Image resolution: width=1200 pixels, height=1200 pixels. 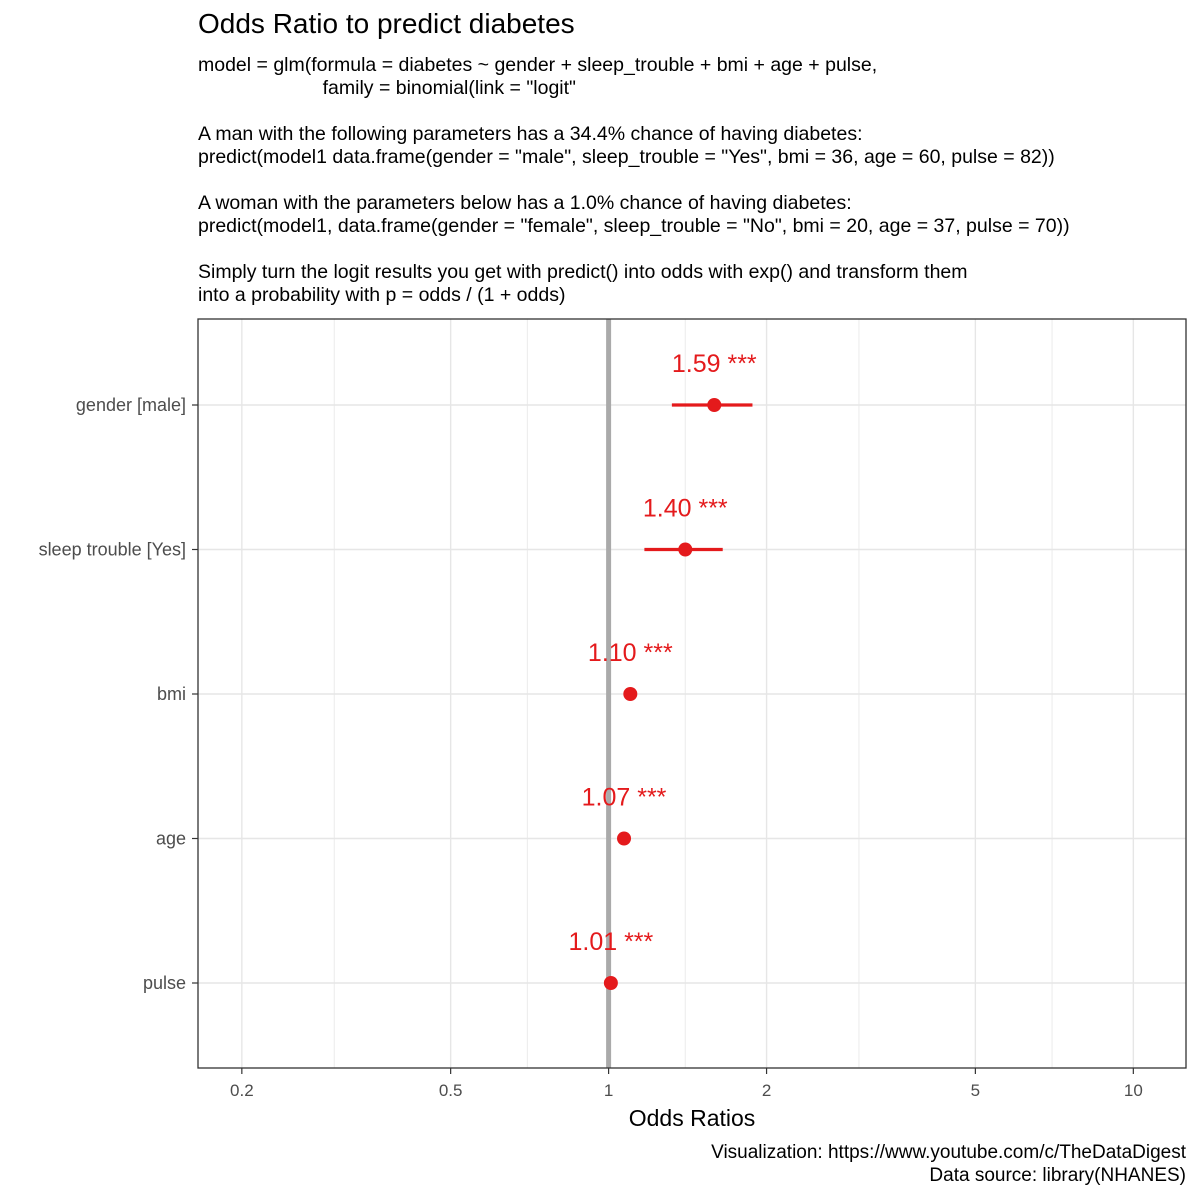 What do you see at coordinates (451, 1090) in the screenshot?
I see `x-tick-label: 0.5` at bounding box center [451, 1090].